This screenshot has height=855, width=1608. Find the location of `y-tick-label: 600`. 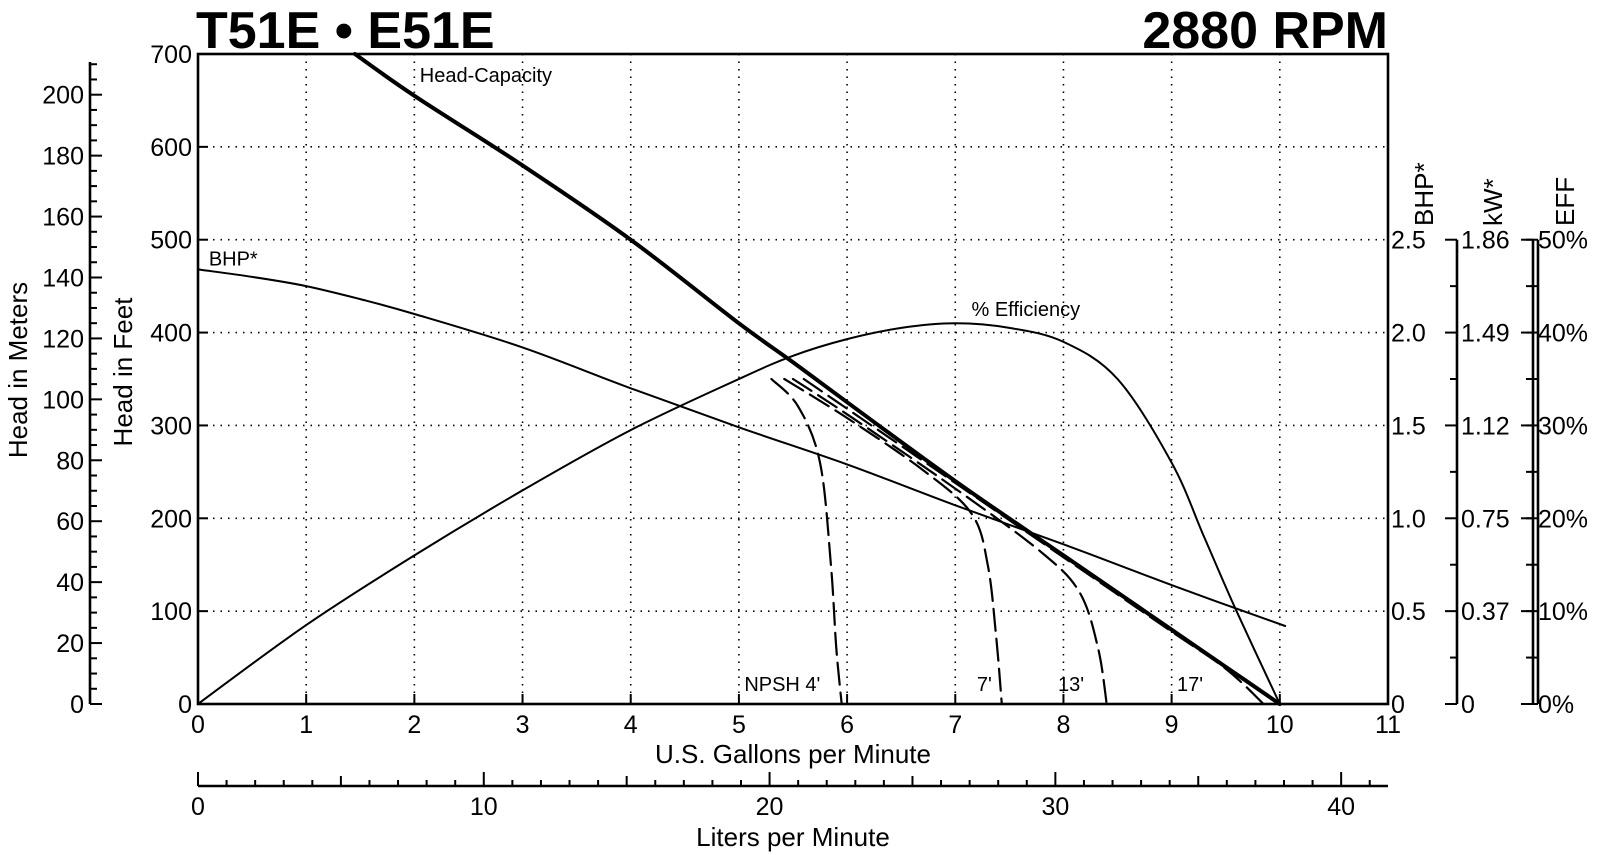

y-tick-label: 600 is located at coordinates (171, 148).